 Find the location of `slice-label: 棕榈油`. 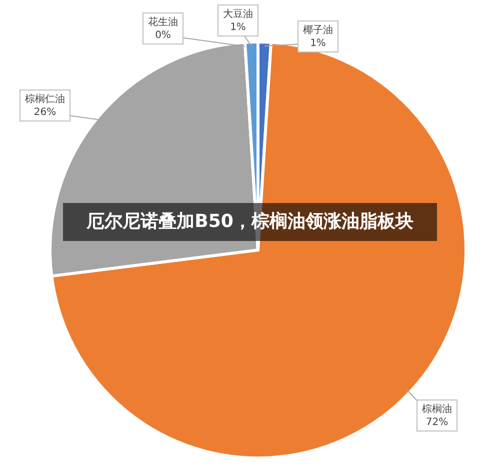

slice-label: 棕榈油 is located at coordinates (437, 409).